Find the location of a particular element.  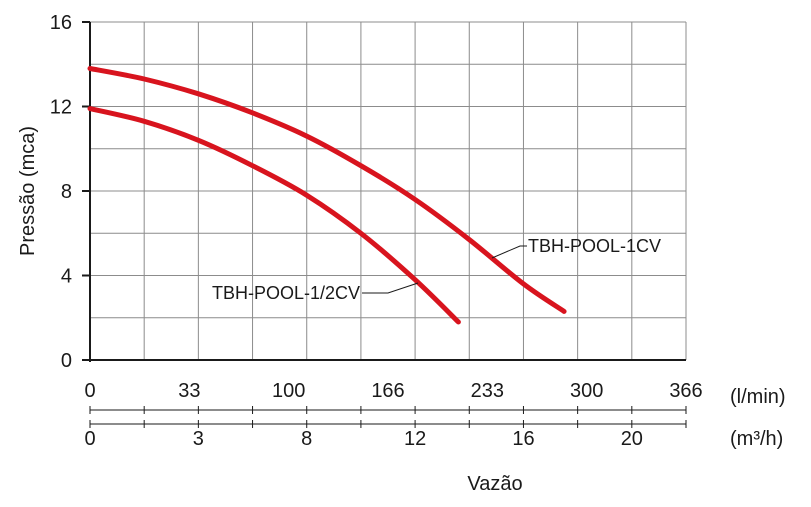

x-tick-label-m3h: 0 is located at coordinates (89, 439).